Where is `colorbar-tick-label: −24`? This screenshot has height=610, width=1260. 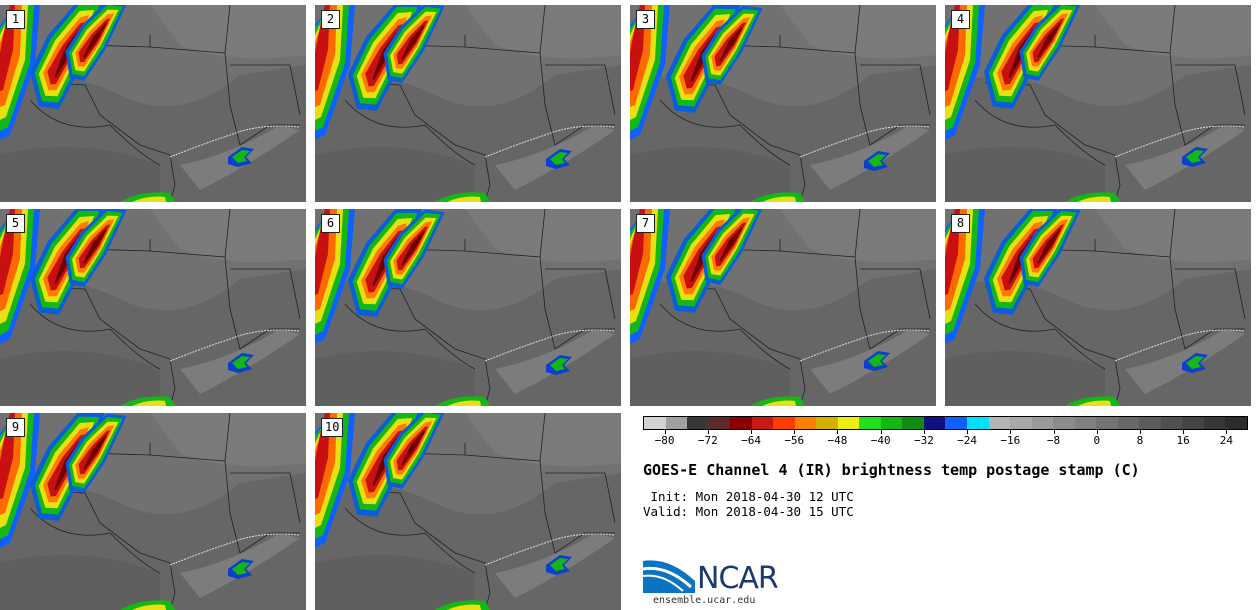 colorbar-tick-label: −24 is located at coordinates (967, 440).